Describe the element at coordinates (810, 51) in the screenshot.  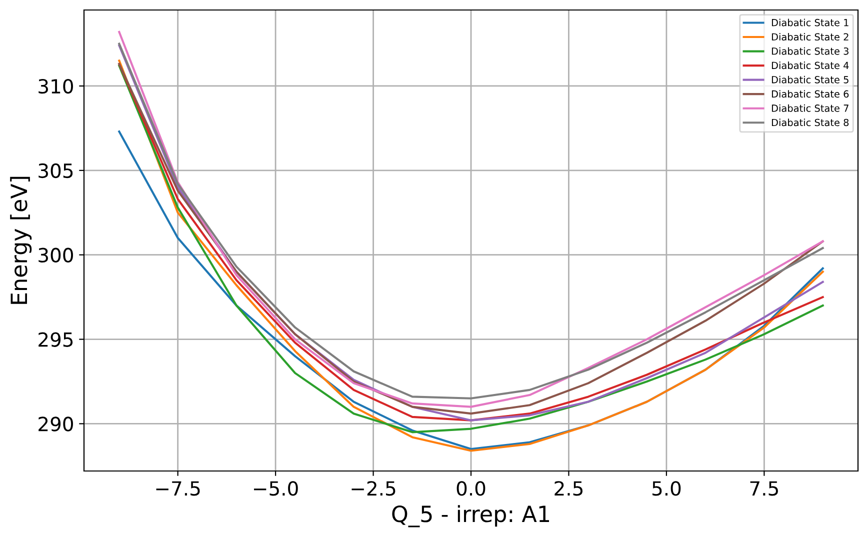
I see `legend-label: Diabatic State 3` at that location.